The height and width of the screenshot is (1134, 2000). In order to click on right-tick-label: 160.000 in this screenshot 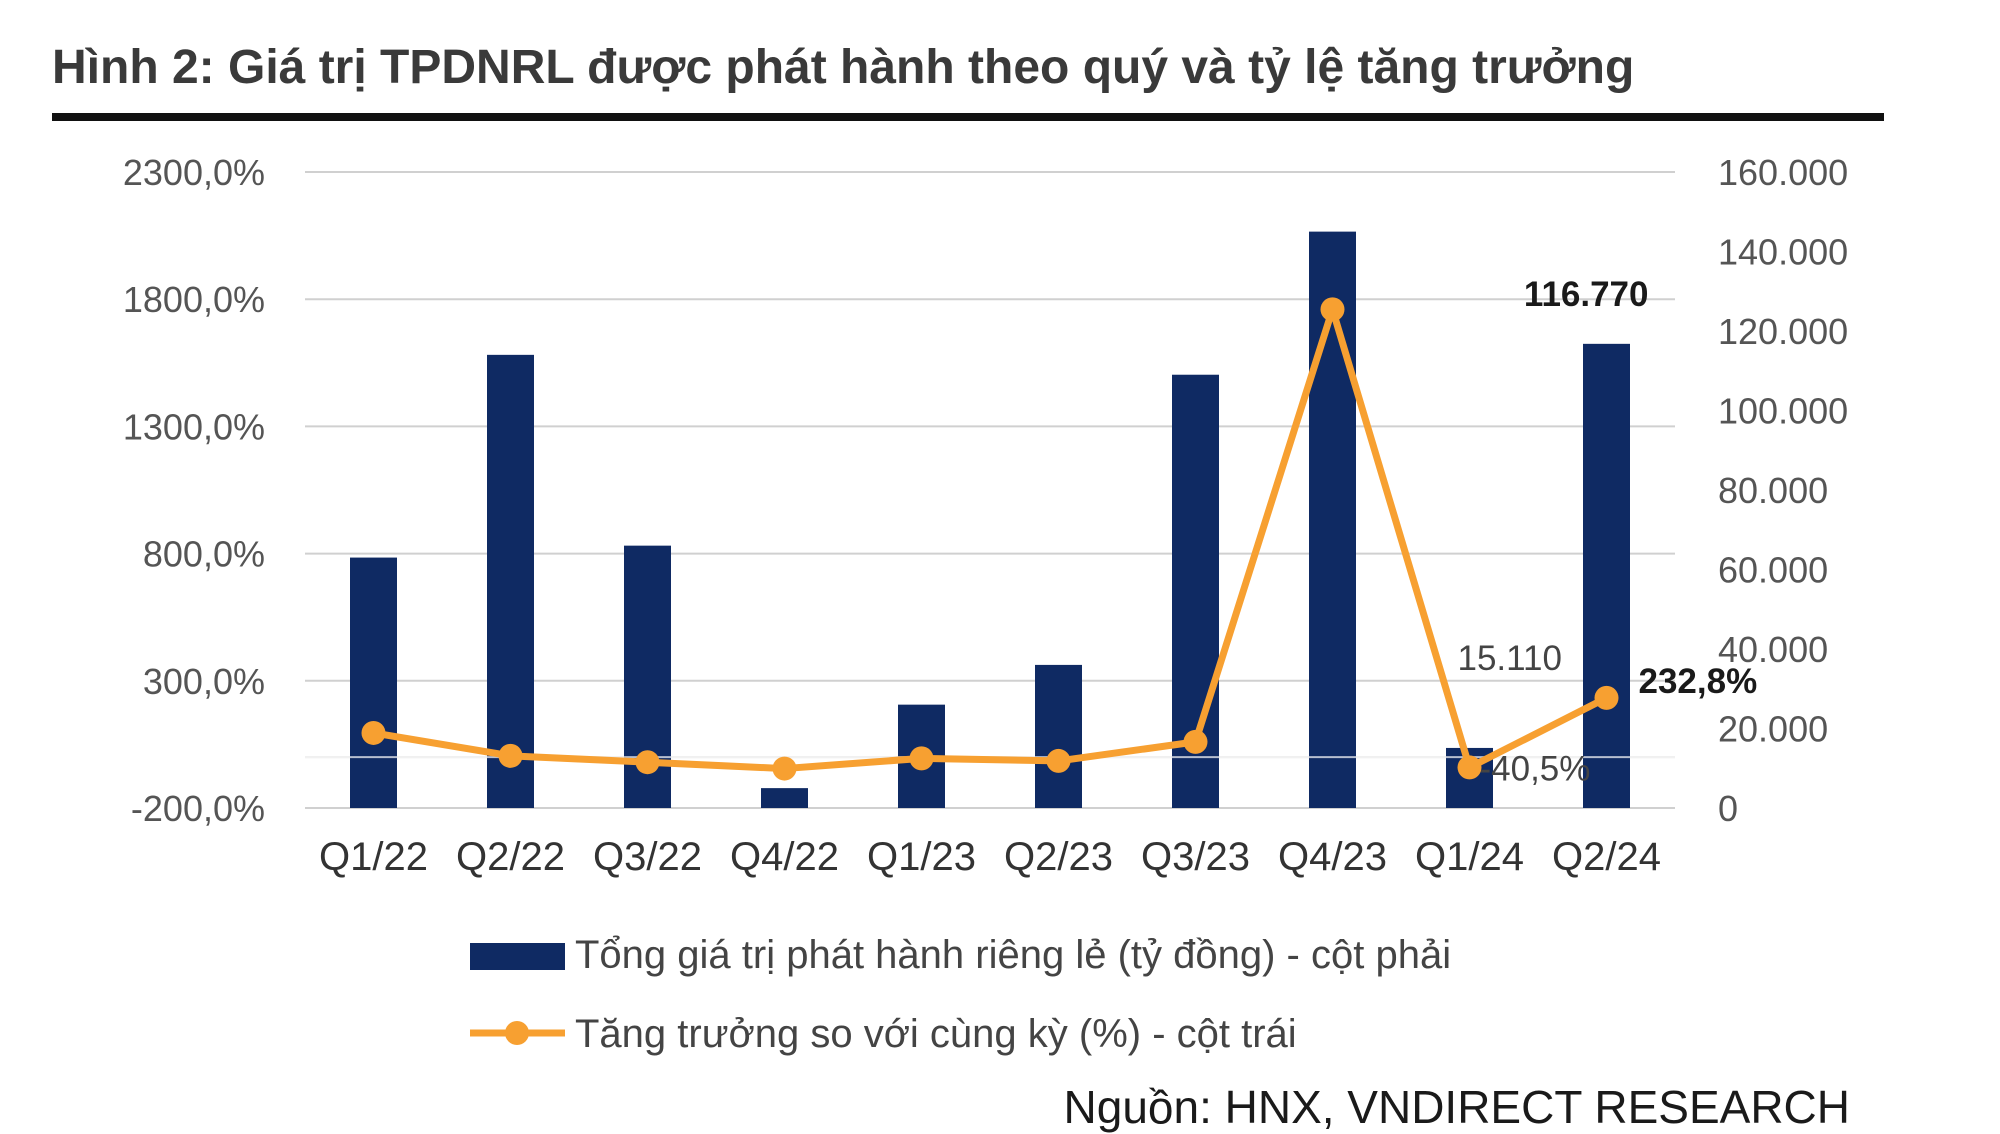, I will do `click(1783, 172)`.